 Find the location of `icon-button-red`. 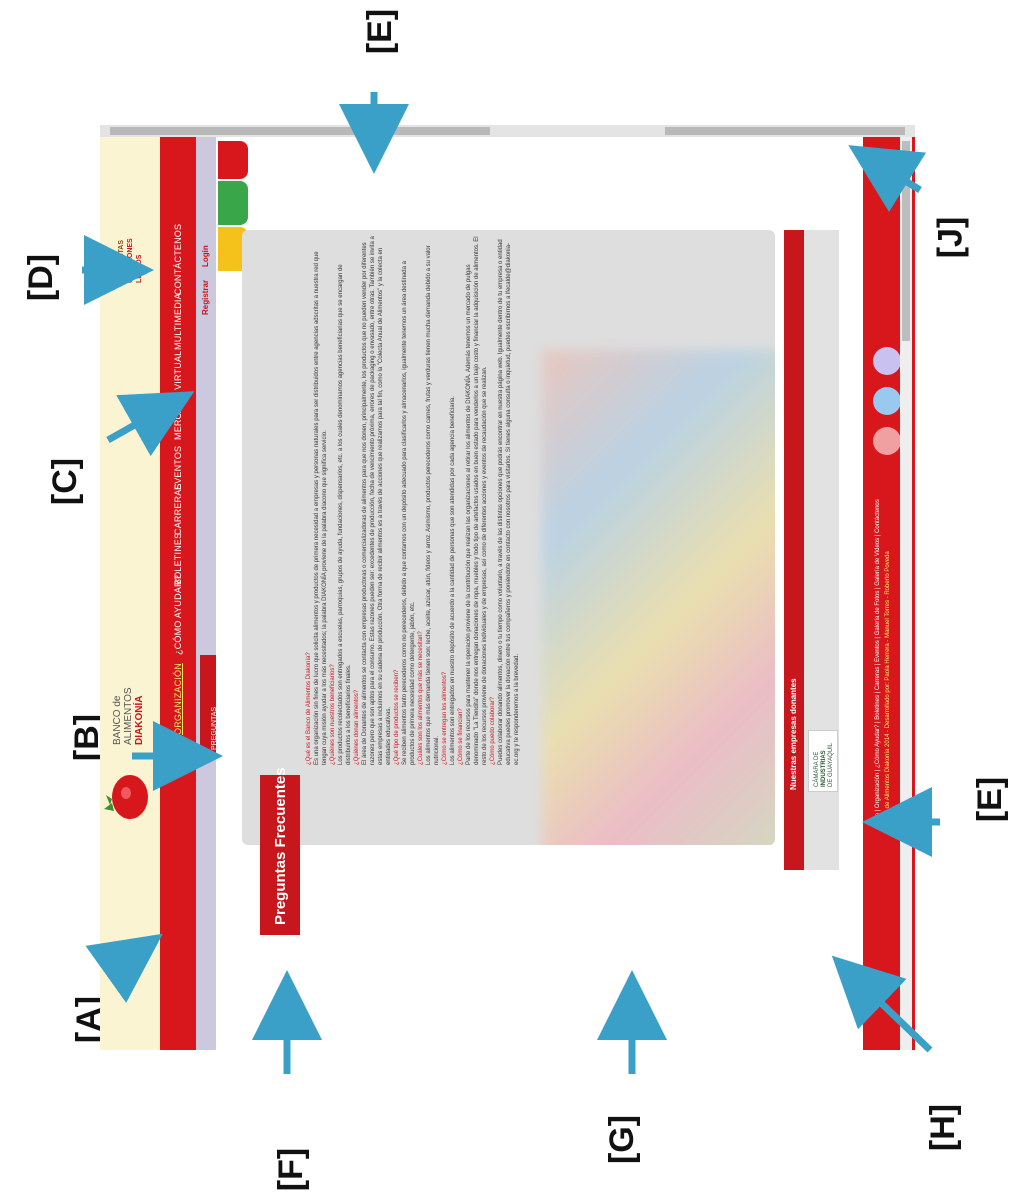

icon-button-red is located at coordinates (233, 160).